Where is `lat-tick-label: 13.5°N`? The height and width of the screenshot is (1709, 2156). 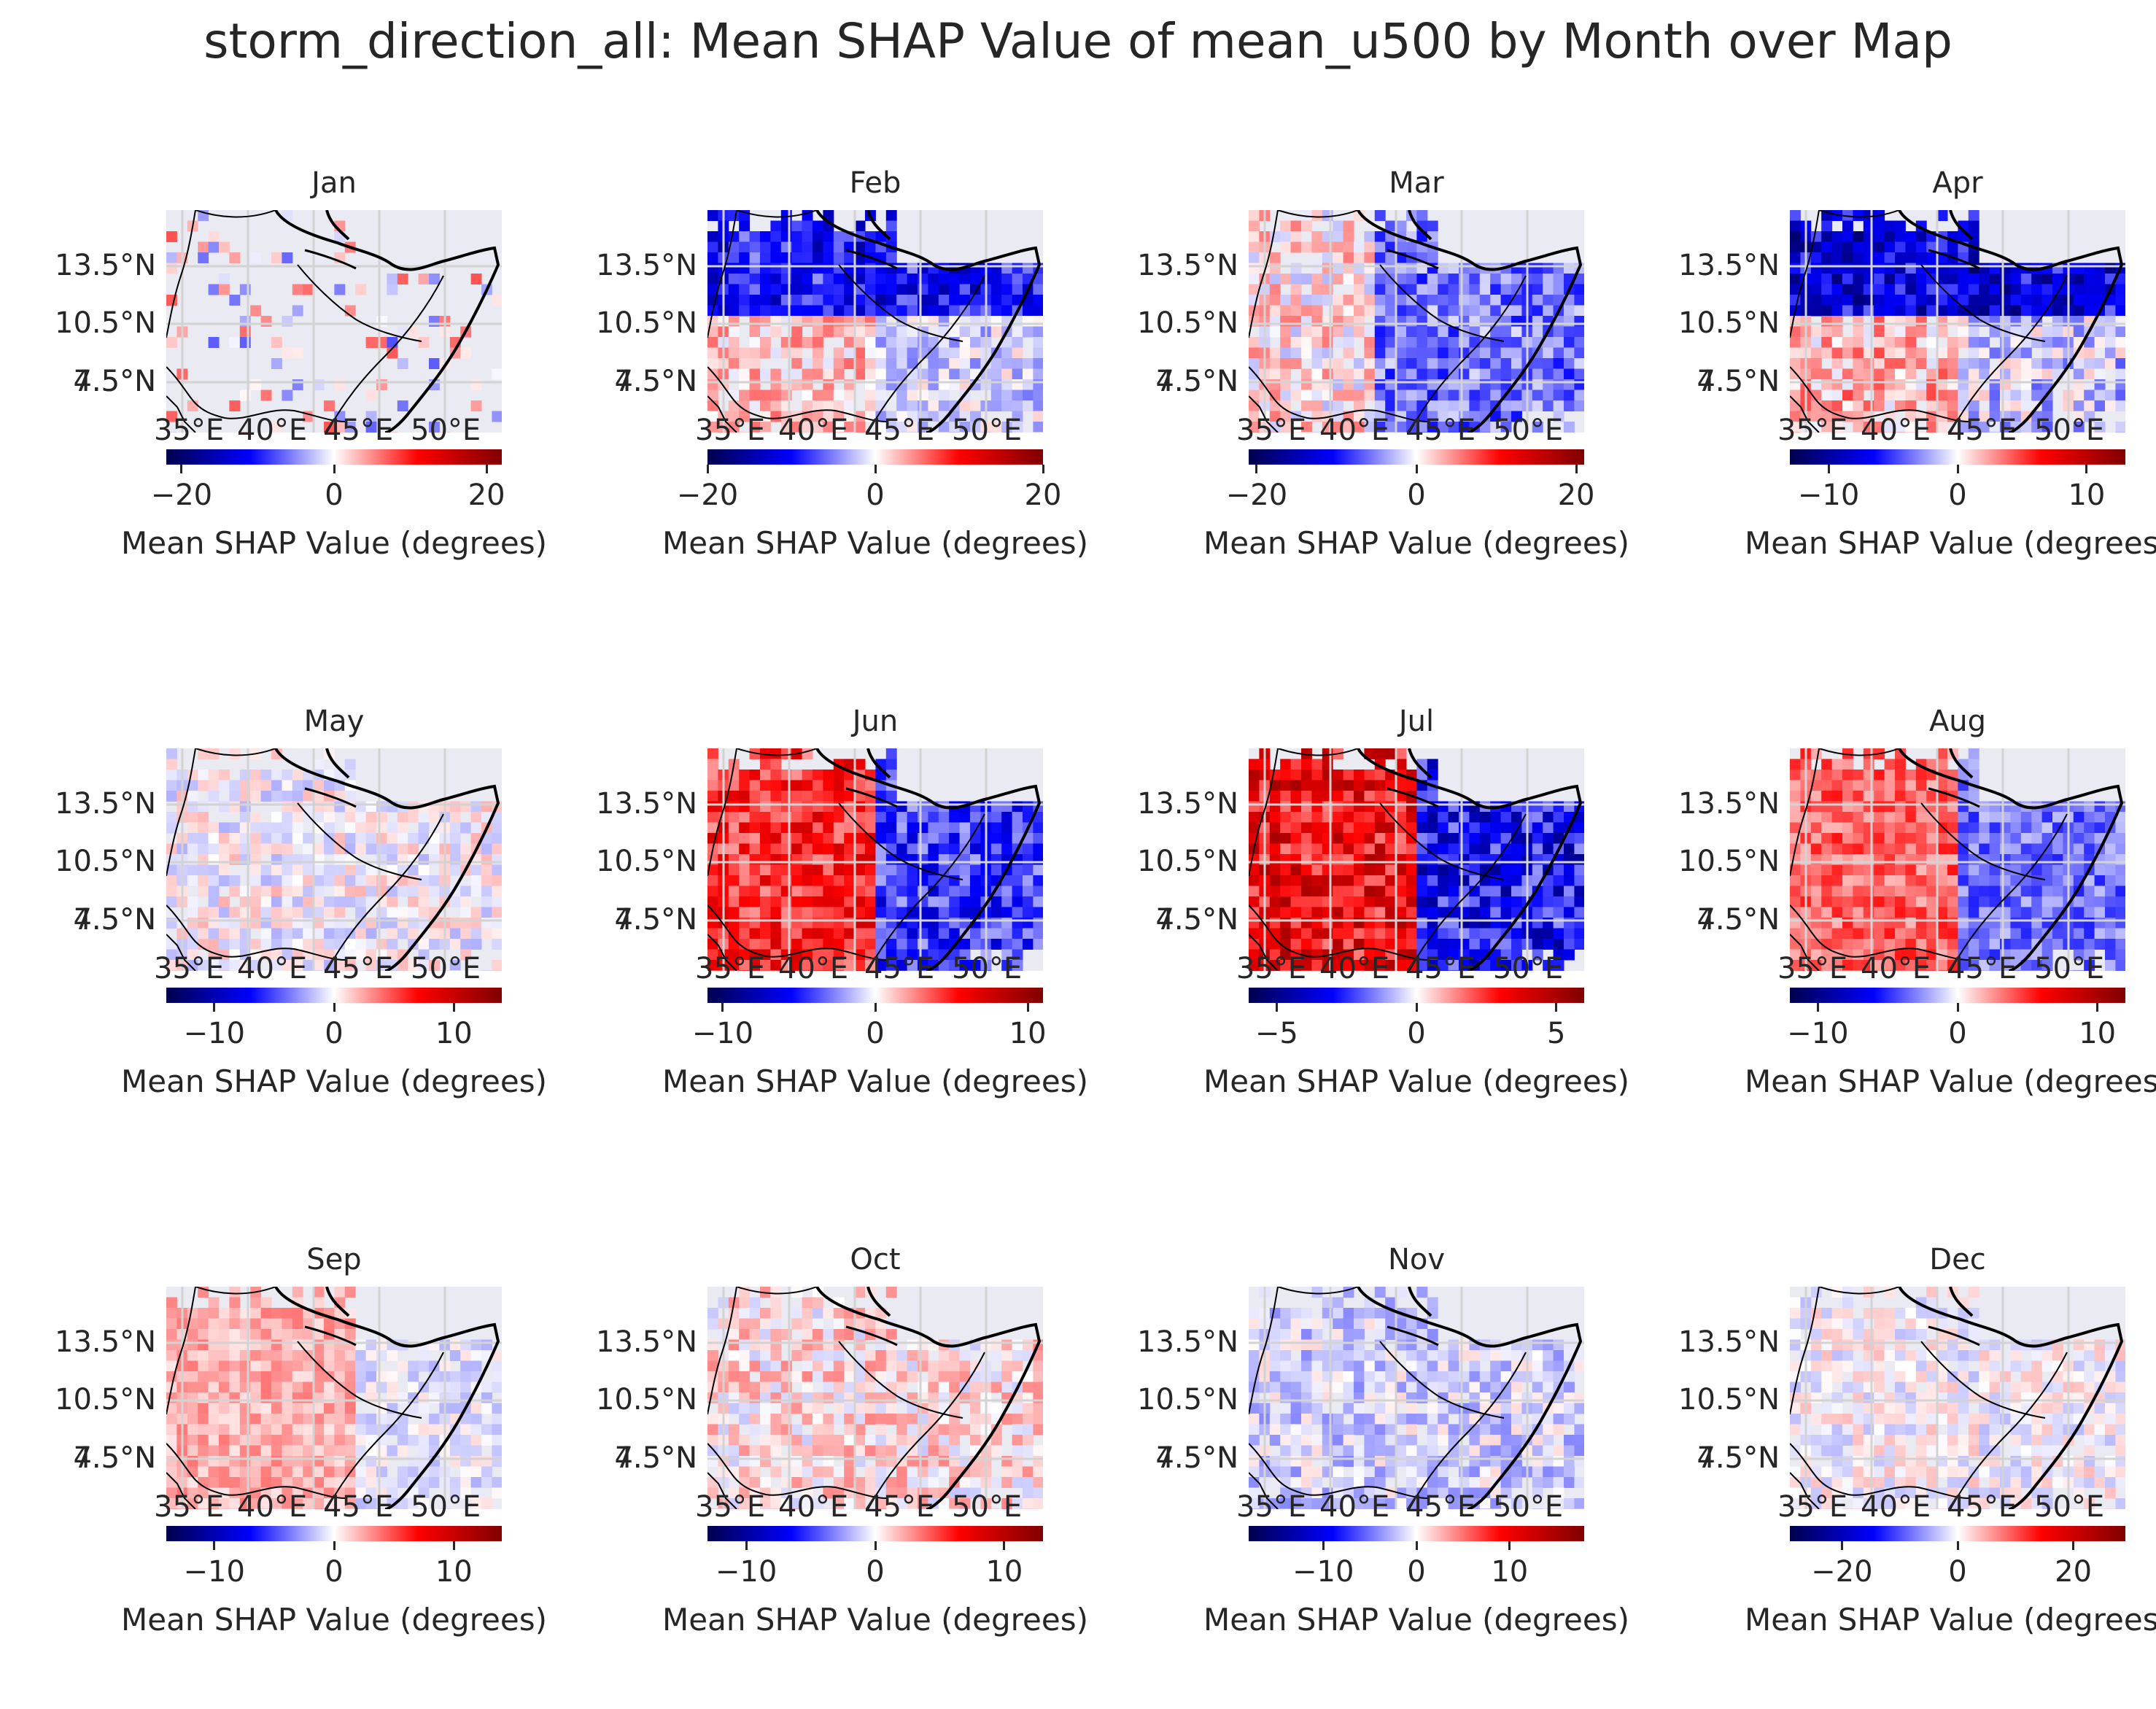
lat-tick-label: 13.5°N is located at coordinates (1187, 804).